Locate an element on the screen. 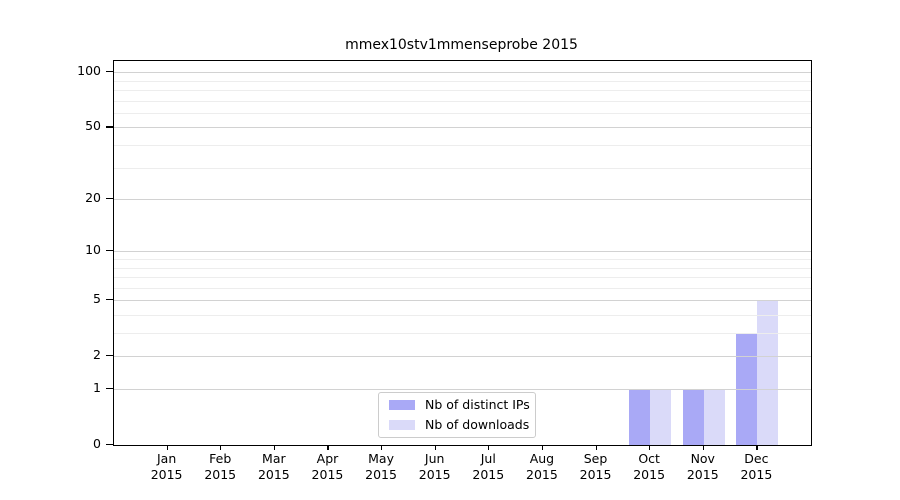 This screenshot has height=500, width=900. y-tick-label: 100 is located at coordinates (89, 71).